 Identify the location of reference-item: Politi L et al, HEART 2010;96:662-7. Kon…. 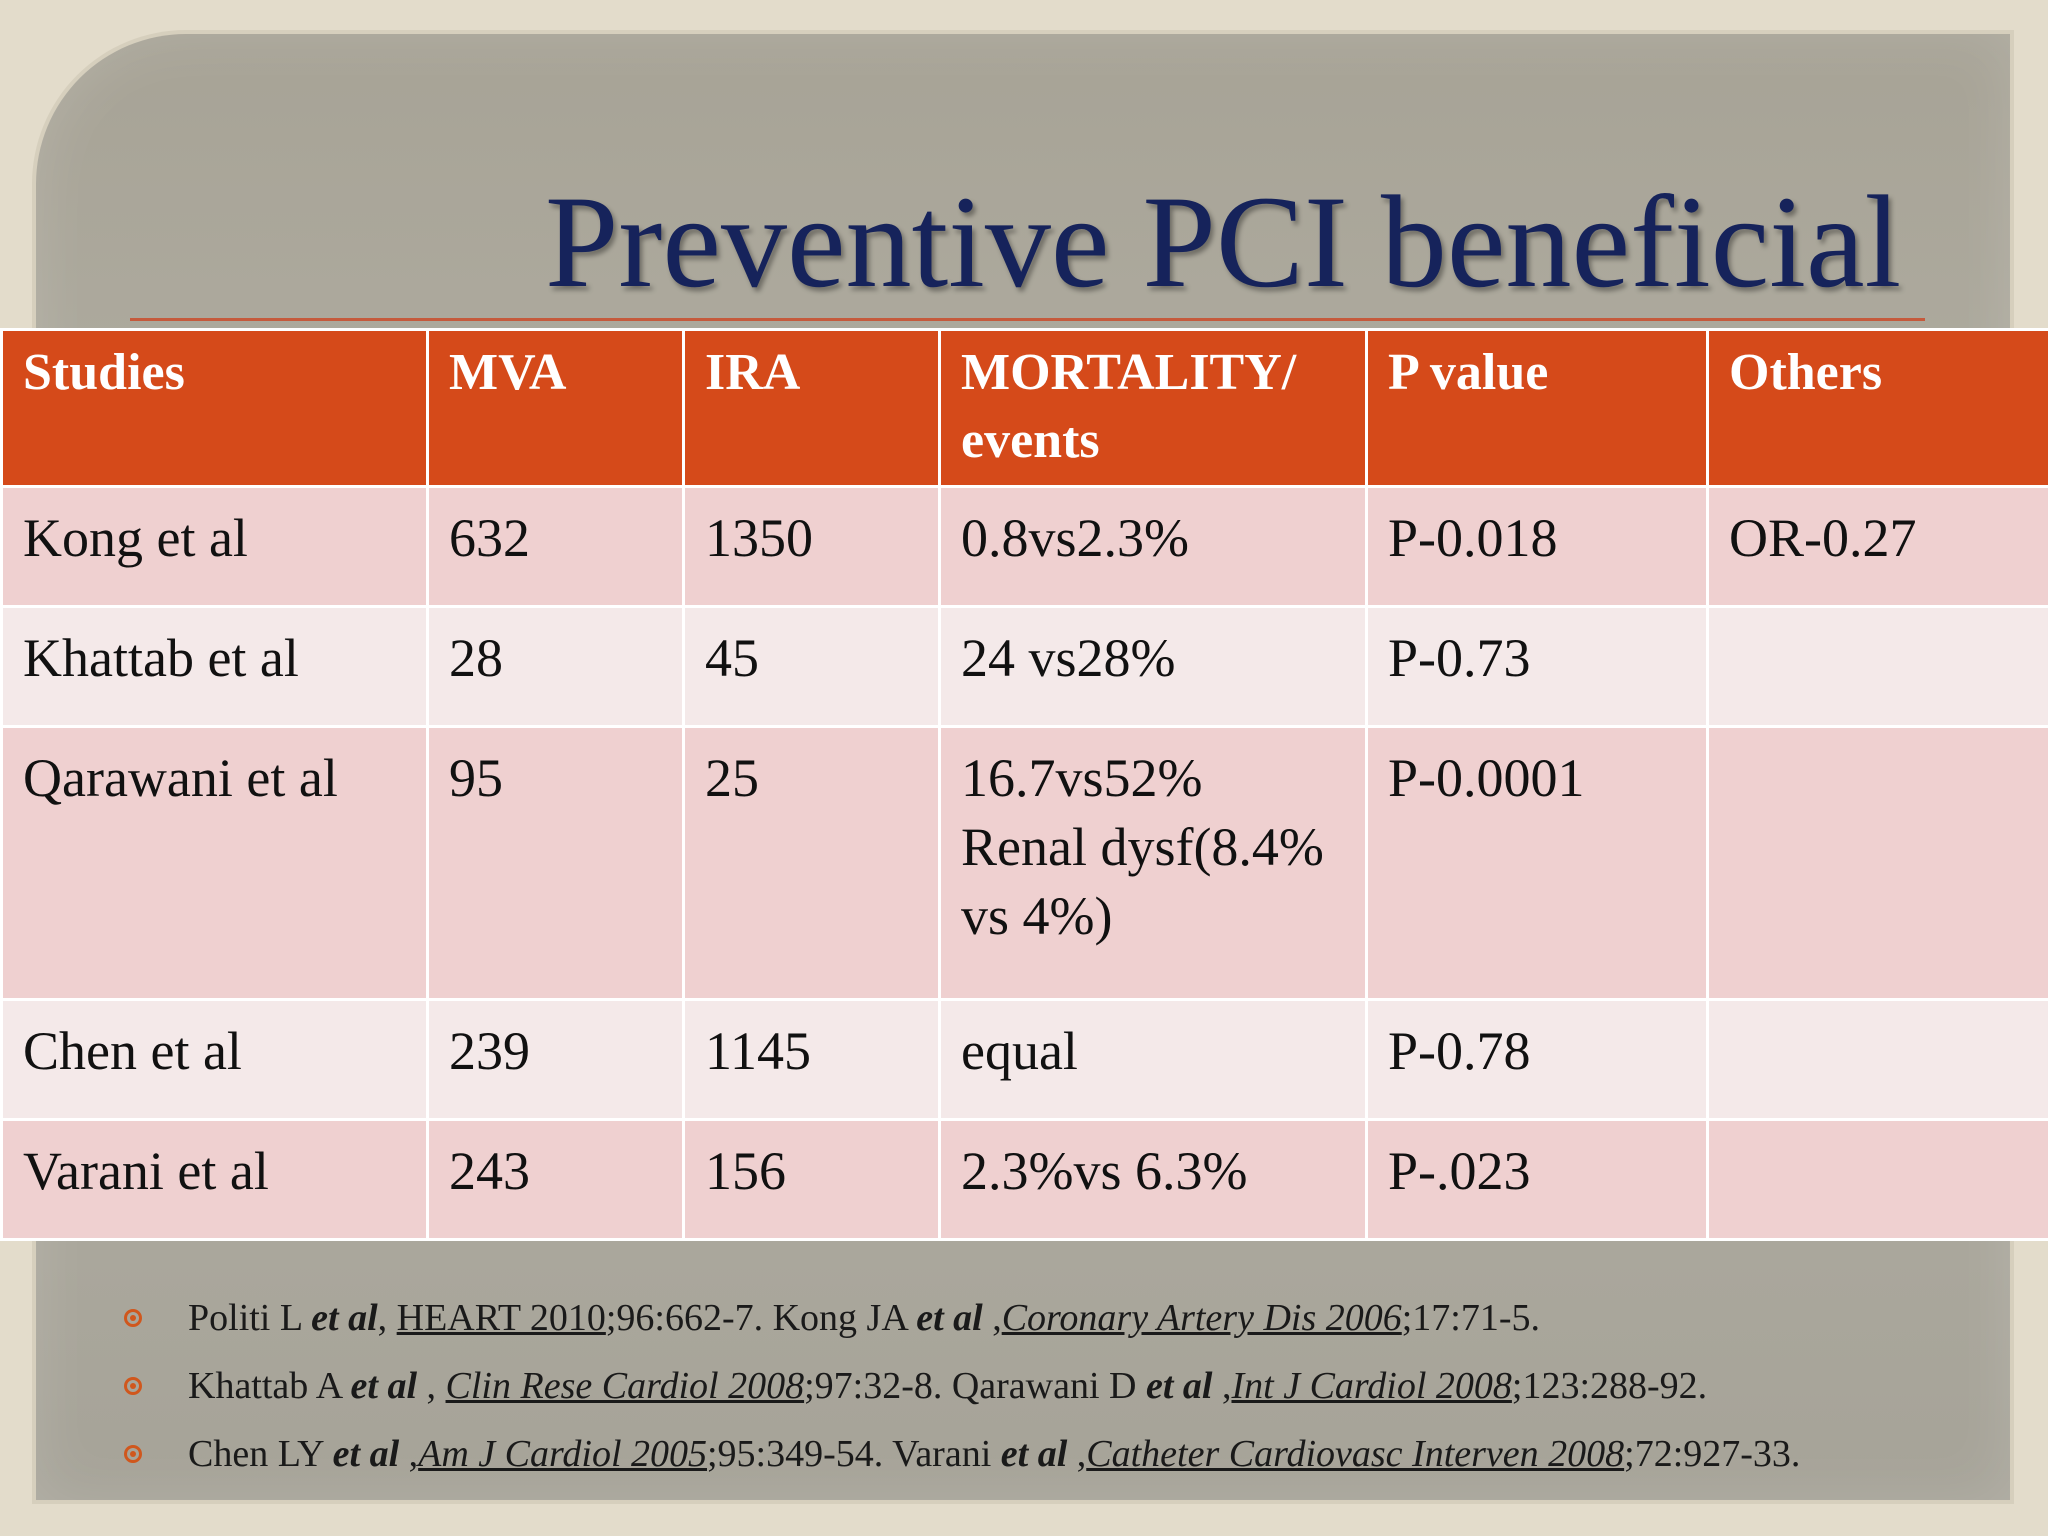
(1060, 1329).